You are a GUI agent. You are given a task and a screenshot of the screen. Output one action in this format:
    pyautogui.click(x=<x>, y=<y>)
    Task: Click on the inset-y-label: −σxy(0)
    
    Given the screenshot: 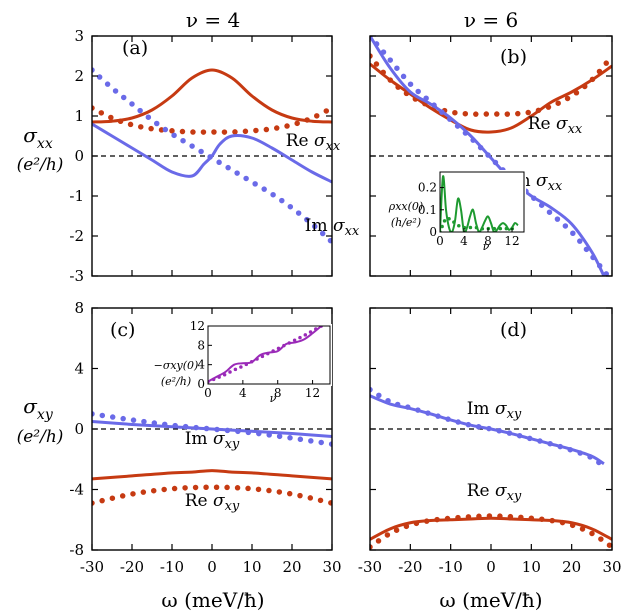 What is the action you would take?
    pyautogui.click(x=176, y=365)
    